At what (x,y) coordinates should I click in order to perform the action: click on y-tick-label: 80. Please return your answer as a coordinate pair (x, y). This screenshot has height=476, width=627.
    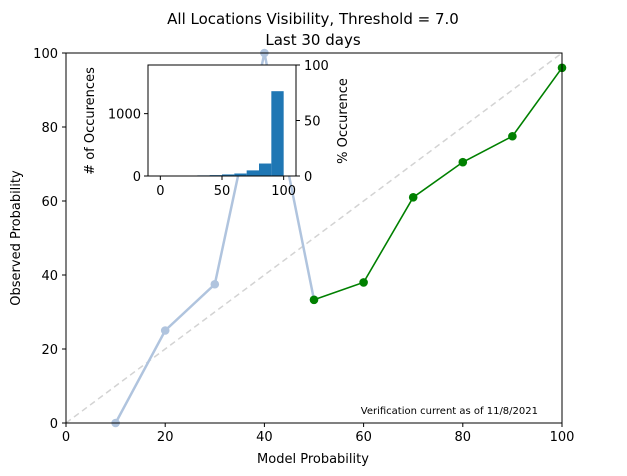
    Looking at the image, I should click on (49, 128).